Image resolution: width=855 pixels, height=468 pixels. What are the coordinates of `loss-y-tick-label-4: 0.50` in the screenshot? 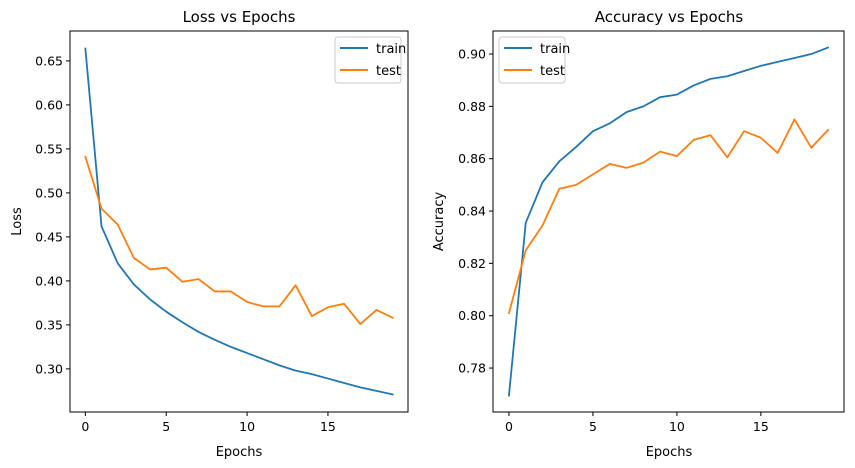 It's located at (49, 192).